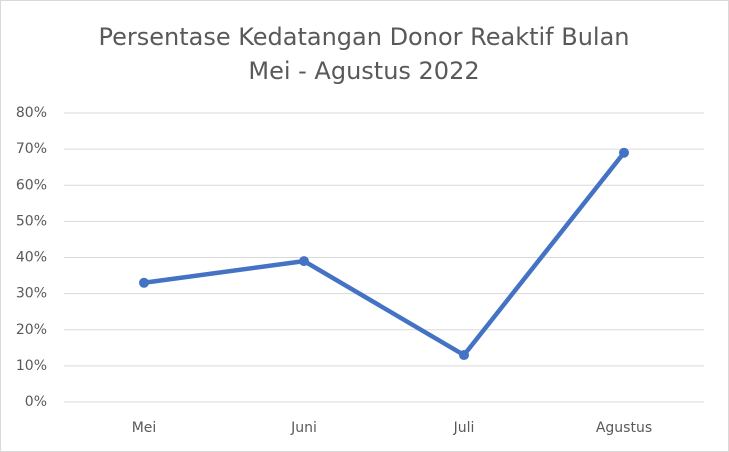 The image size is (729, 452). What do you see at coordinates (31, 330) in the screenshot?
I see `y-tick-label: 20%` at bounding box center [31, 330].